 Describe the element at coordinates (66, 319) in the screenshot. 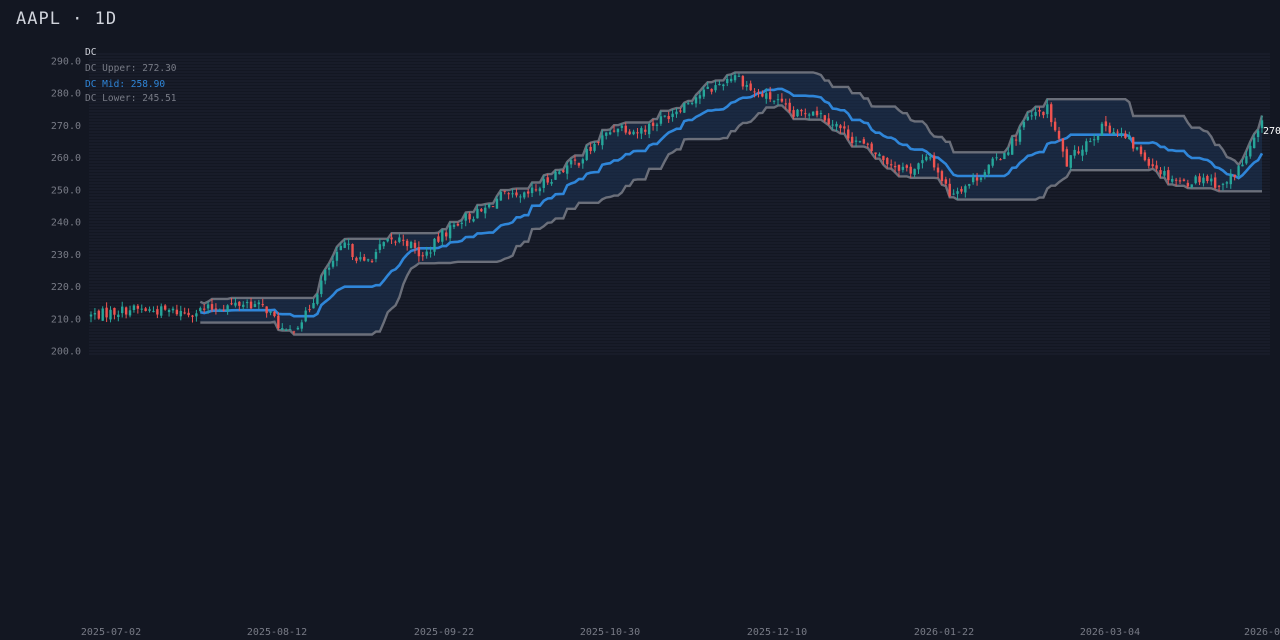

I see `y-tick-label: 210.0` at that location.